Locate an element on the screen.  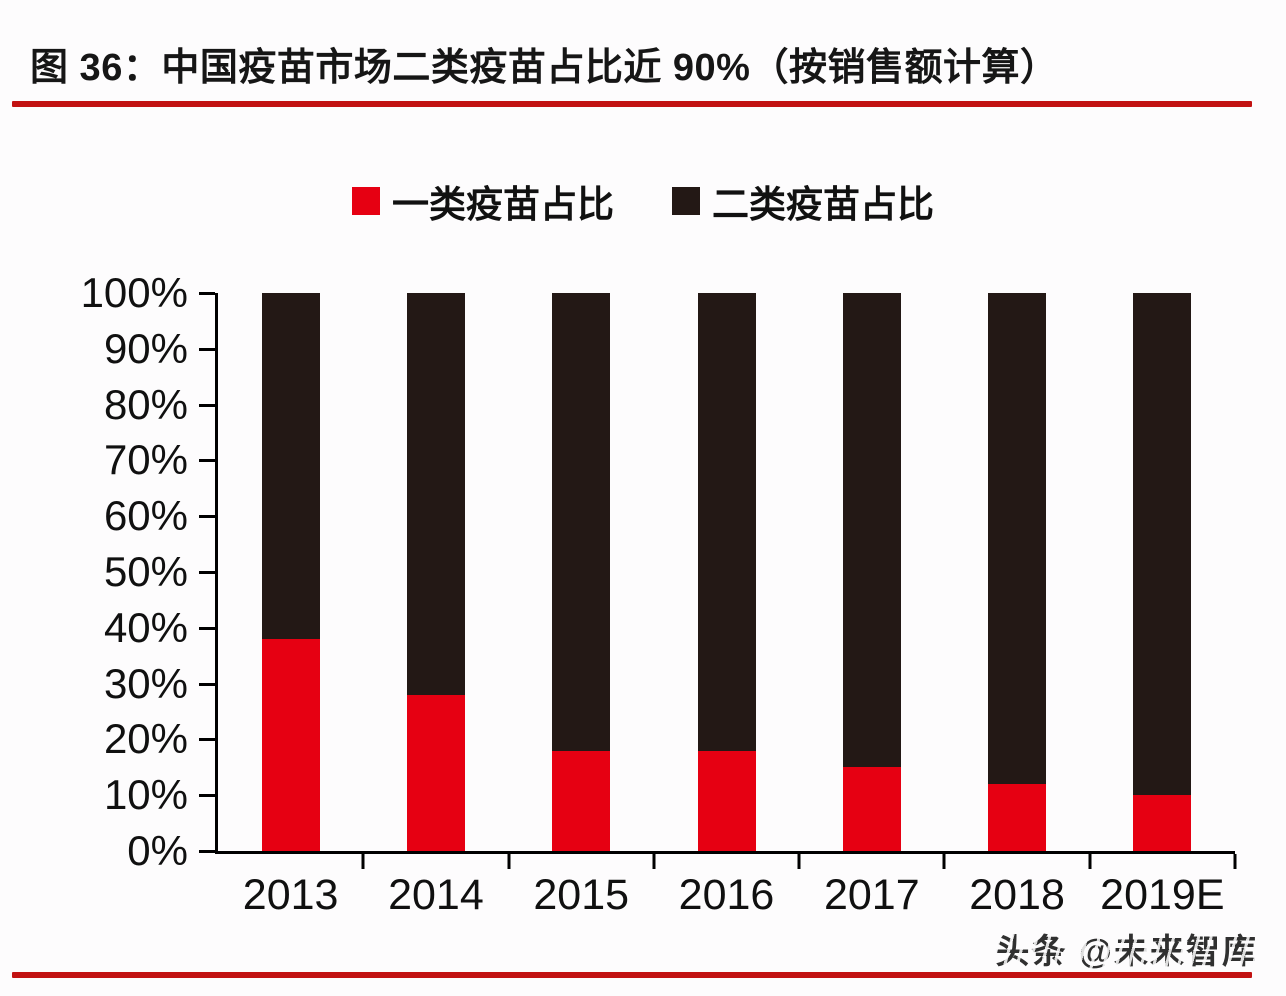
x-tick-label: 2013 is located at coordinates (290, 895).